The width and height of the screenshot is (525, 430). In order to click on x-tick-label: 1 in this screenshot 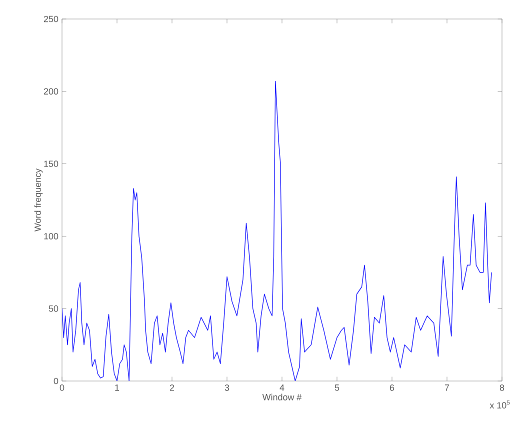, I will do `click(117, 387)`.